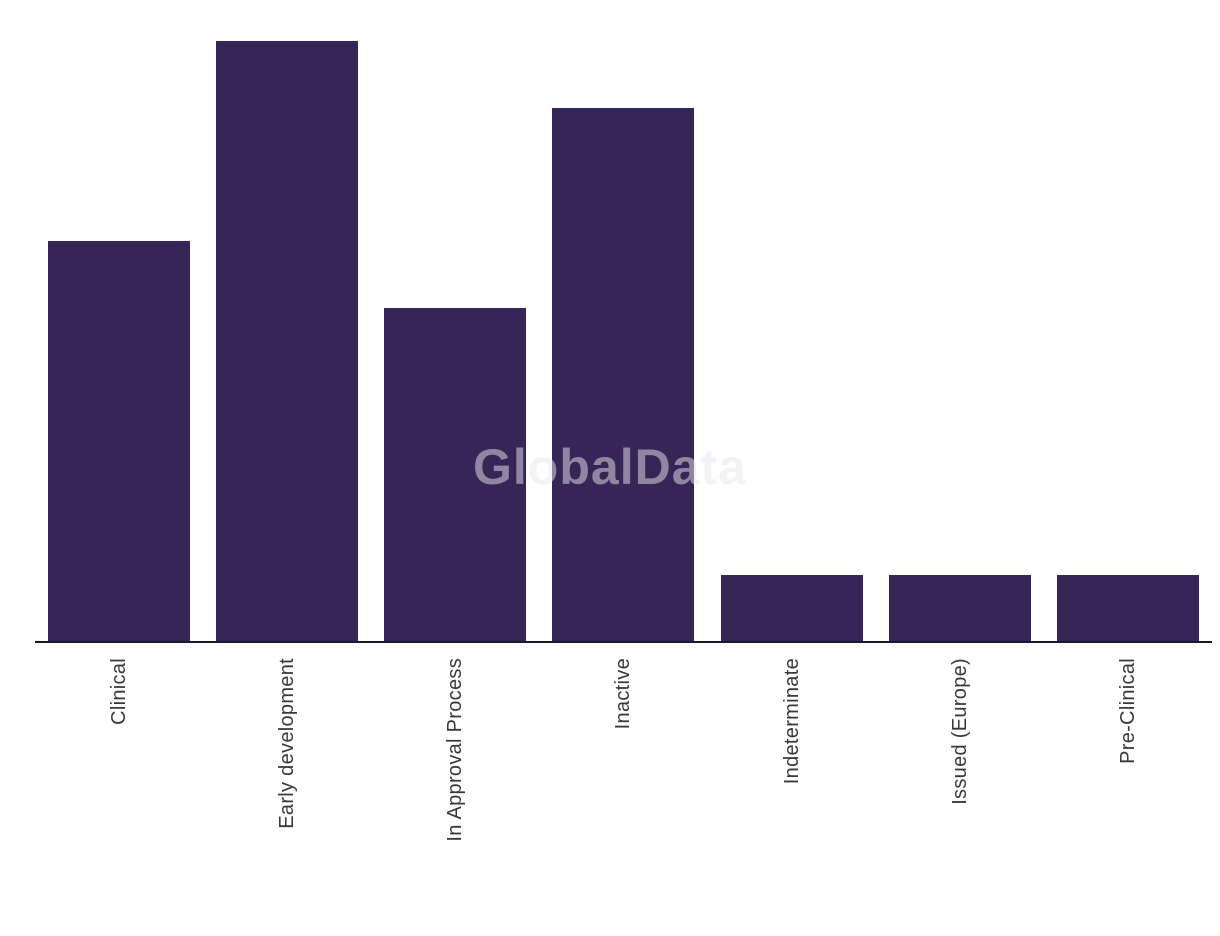 The height and width of the screenshot is (936, 1220). What do you see at coordinates (1127, 711) in the screenshot?
I see `x-tick-label-pre-clinical: Pre-Clinical` at bounding box center [1127, 711].